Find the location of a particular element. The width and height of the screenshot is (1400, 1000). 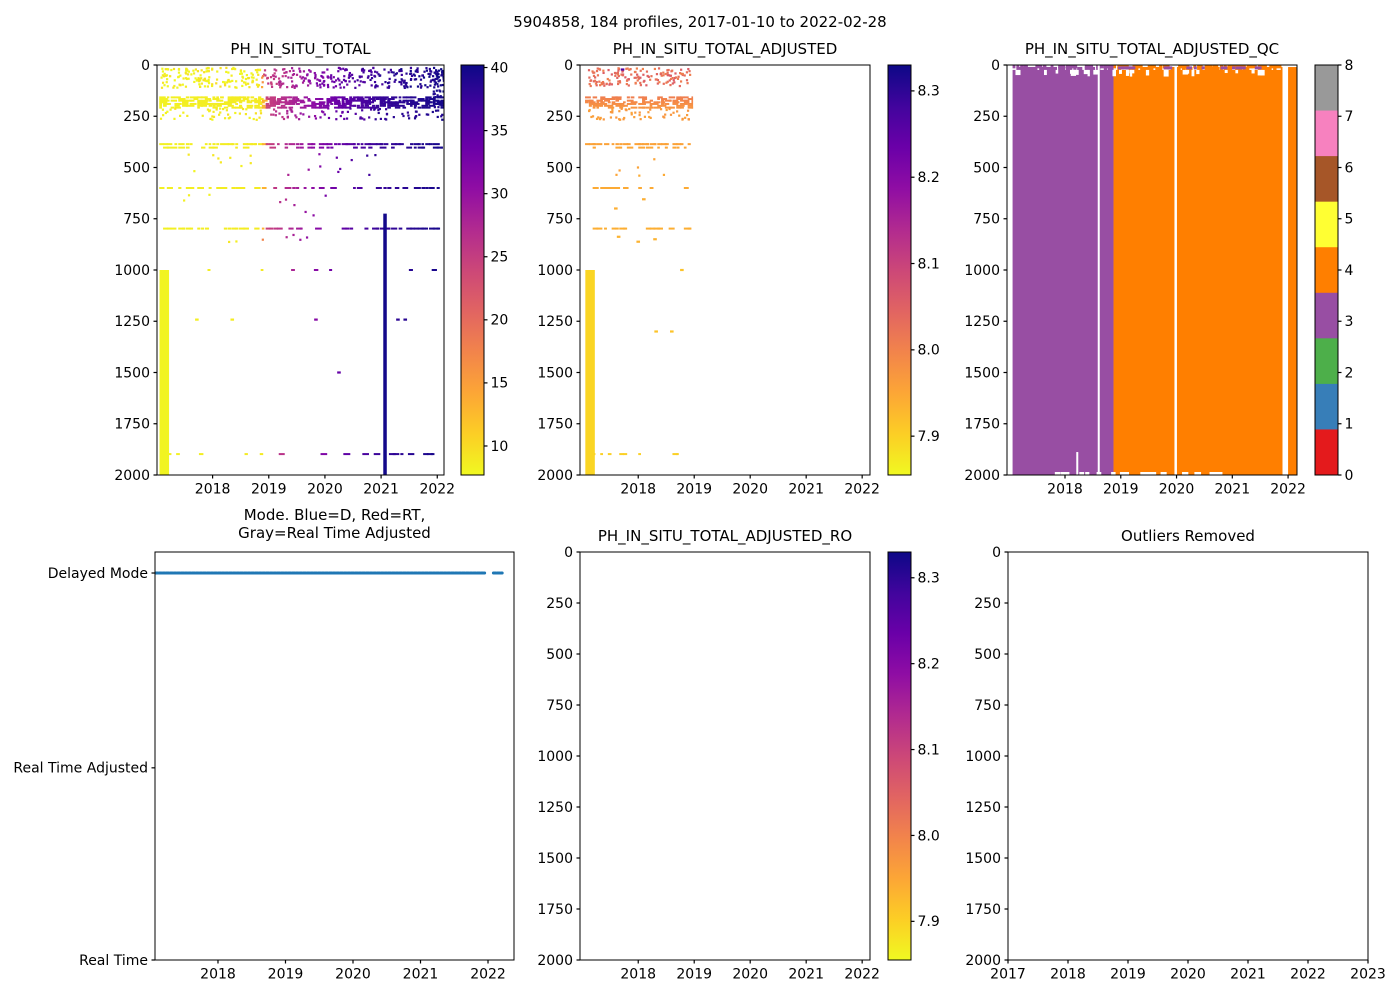

panel-title-ph-in-situ-total: PH_IN_SITU_TOTAL is located at coordinates (300, 49).